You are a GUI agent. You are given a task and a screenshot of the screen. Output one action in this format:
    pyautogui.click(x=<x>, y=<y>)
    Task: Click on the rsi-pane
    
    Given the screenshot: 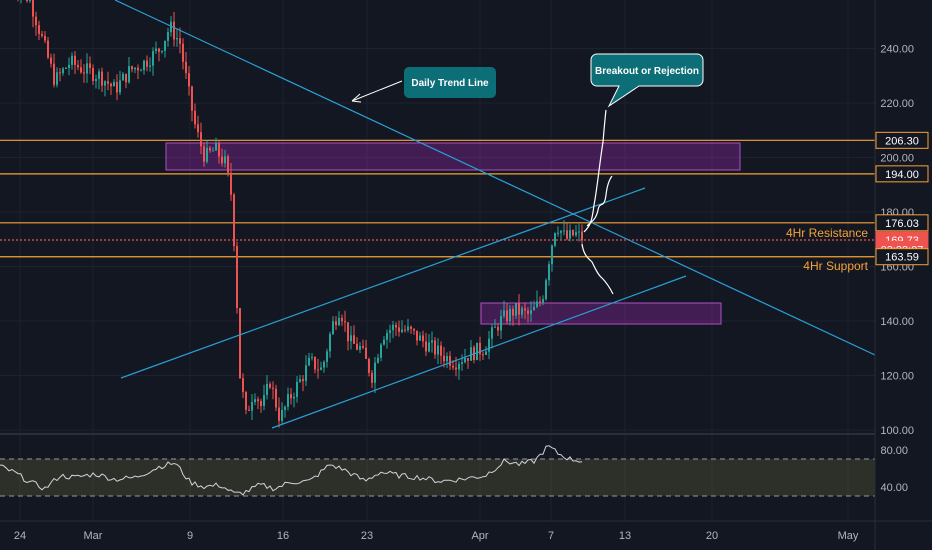 What is the action you would take?
    pyautogui.click(x=437, y=465)
    